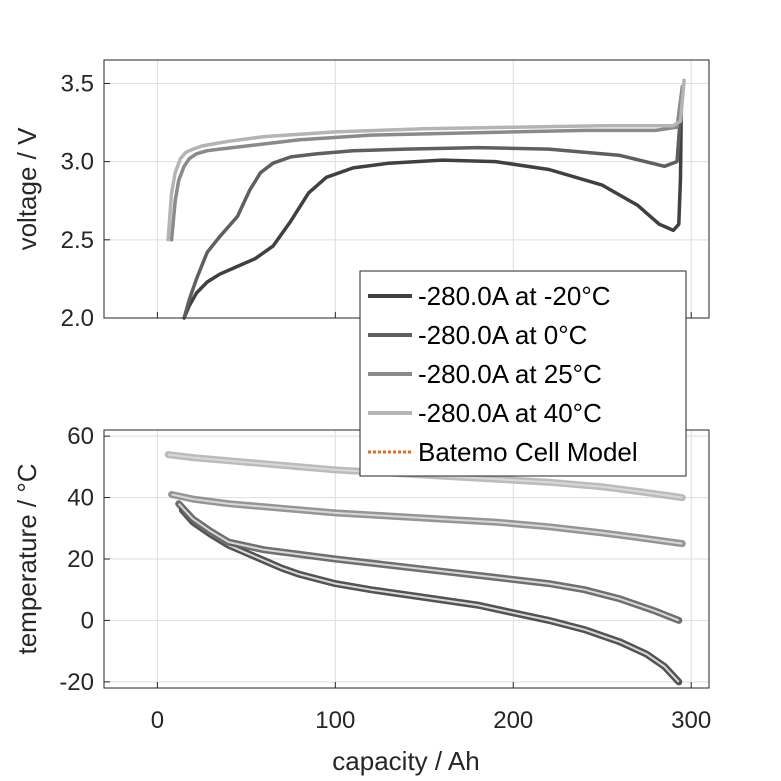  I want to click on voltage-ytick-label-0: 2.0, so click(77, 318).